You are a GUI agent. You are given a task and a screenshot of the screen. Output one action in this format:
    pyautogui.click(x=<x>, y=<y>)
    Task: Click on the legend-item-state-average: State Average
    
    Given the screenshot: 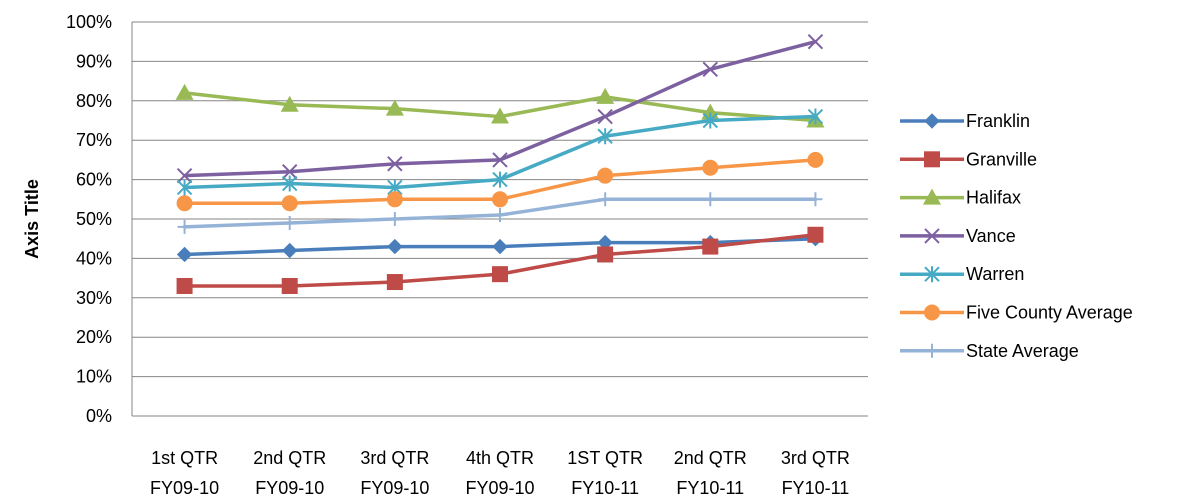 What is the action you would take?
    pyautogui.click(x=989, y=351)
    